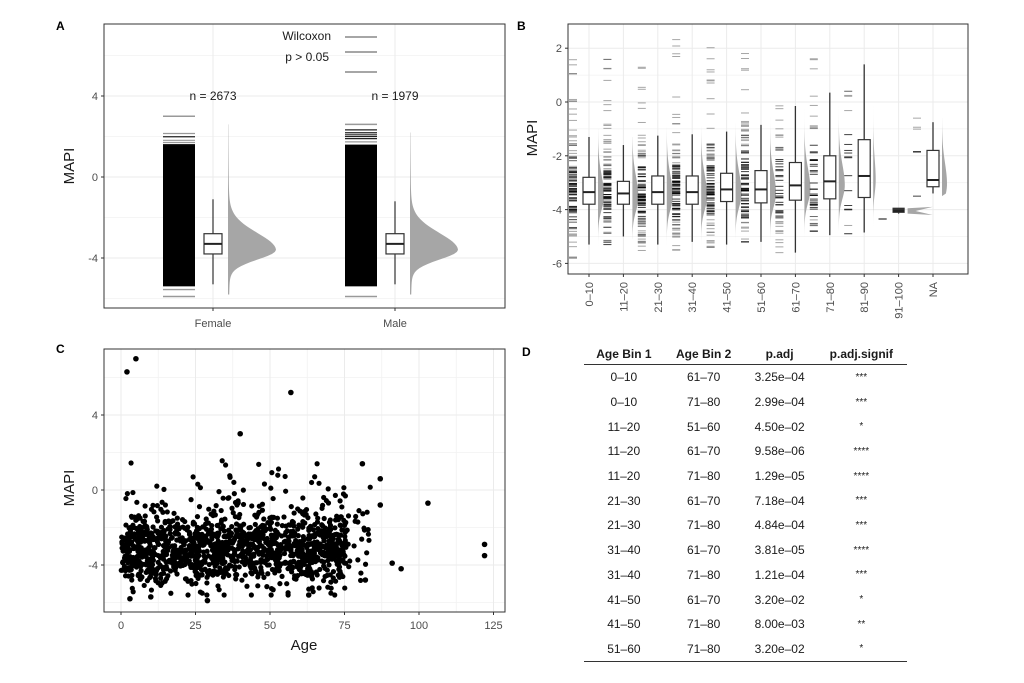 The image size is (1024, 683). Describe the element at coordinates (779, 525) in the screenshot. I see `p-adj-cell: 4.84e–04` at that location.